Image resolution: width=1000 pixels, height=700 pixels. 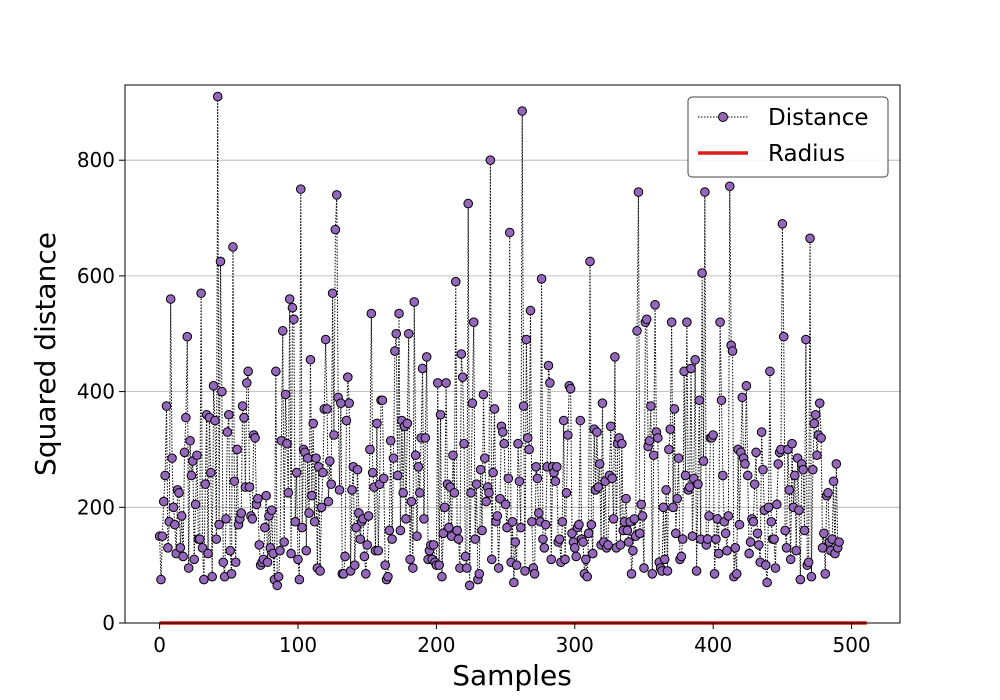 I want to click on y-tick-label: 800, so click(x=96, y=160).